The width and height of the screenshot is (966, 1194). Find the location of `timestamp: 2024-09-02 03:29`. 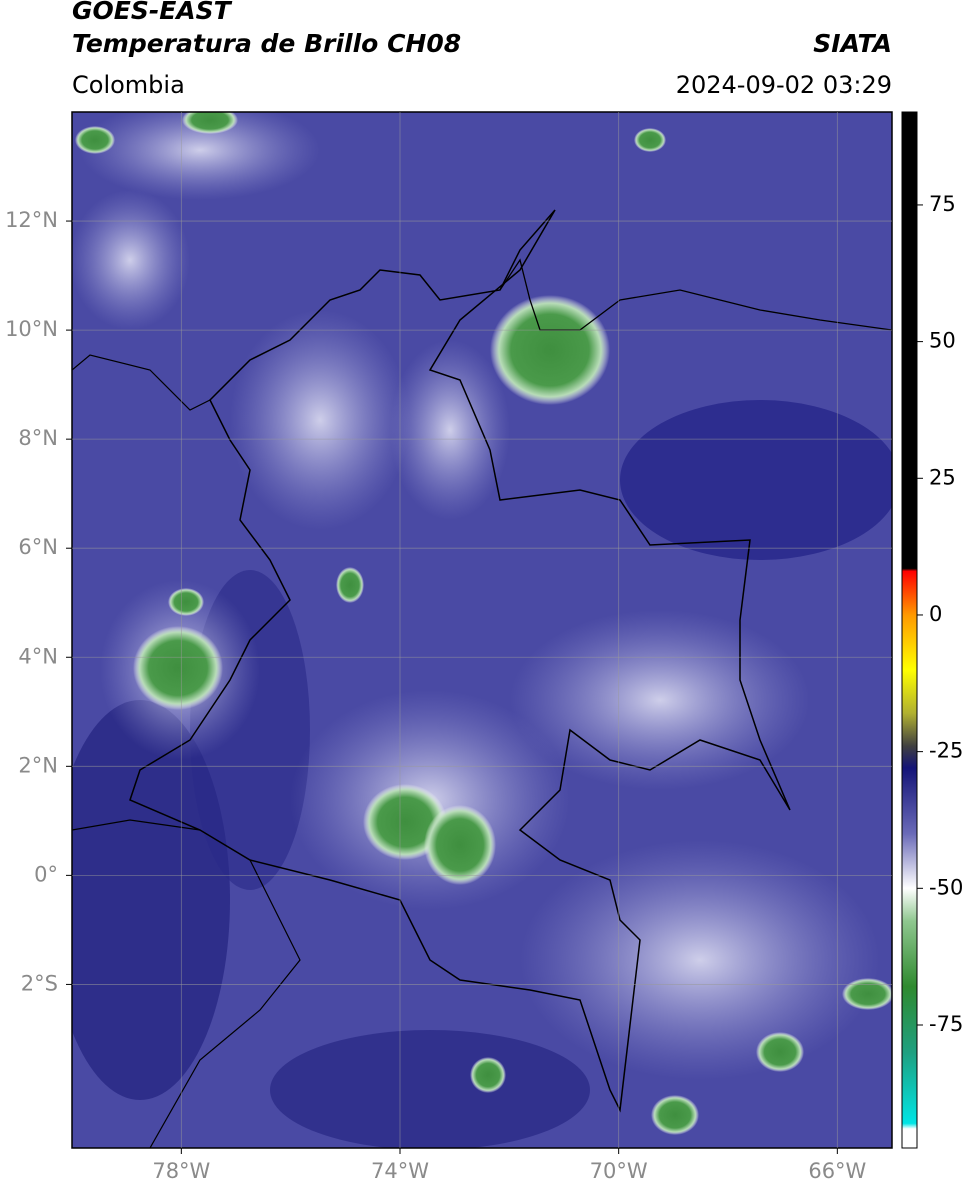

timestamp: 2024-09-02 03:29 is located at coordinates (784, 85).